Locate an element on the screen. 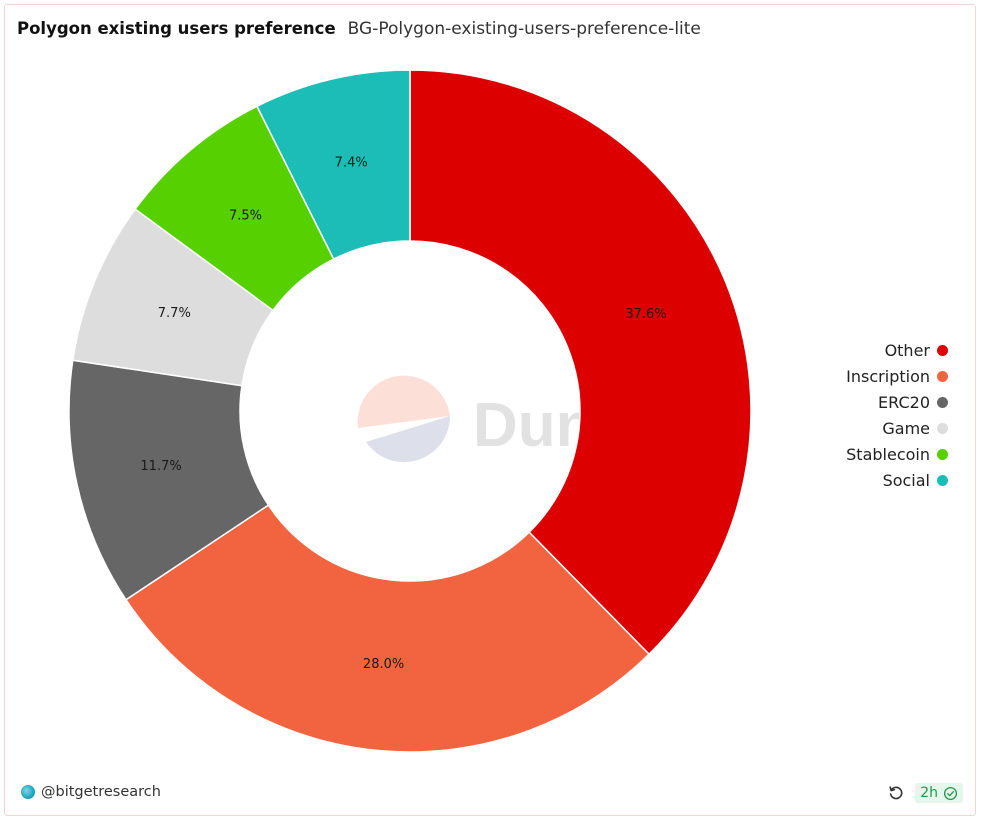 Image resolution: width=983 pixels, height=828 pixels. data-label-other: 37.6% is located at coordinates (645, 314).